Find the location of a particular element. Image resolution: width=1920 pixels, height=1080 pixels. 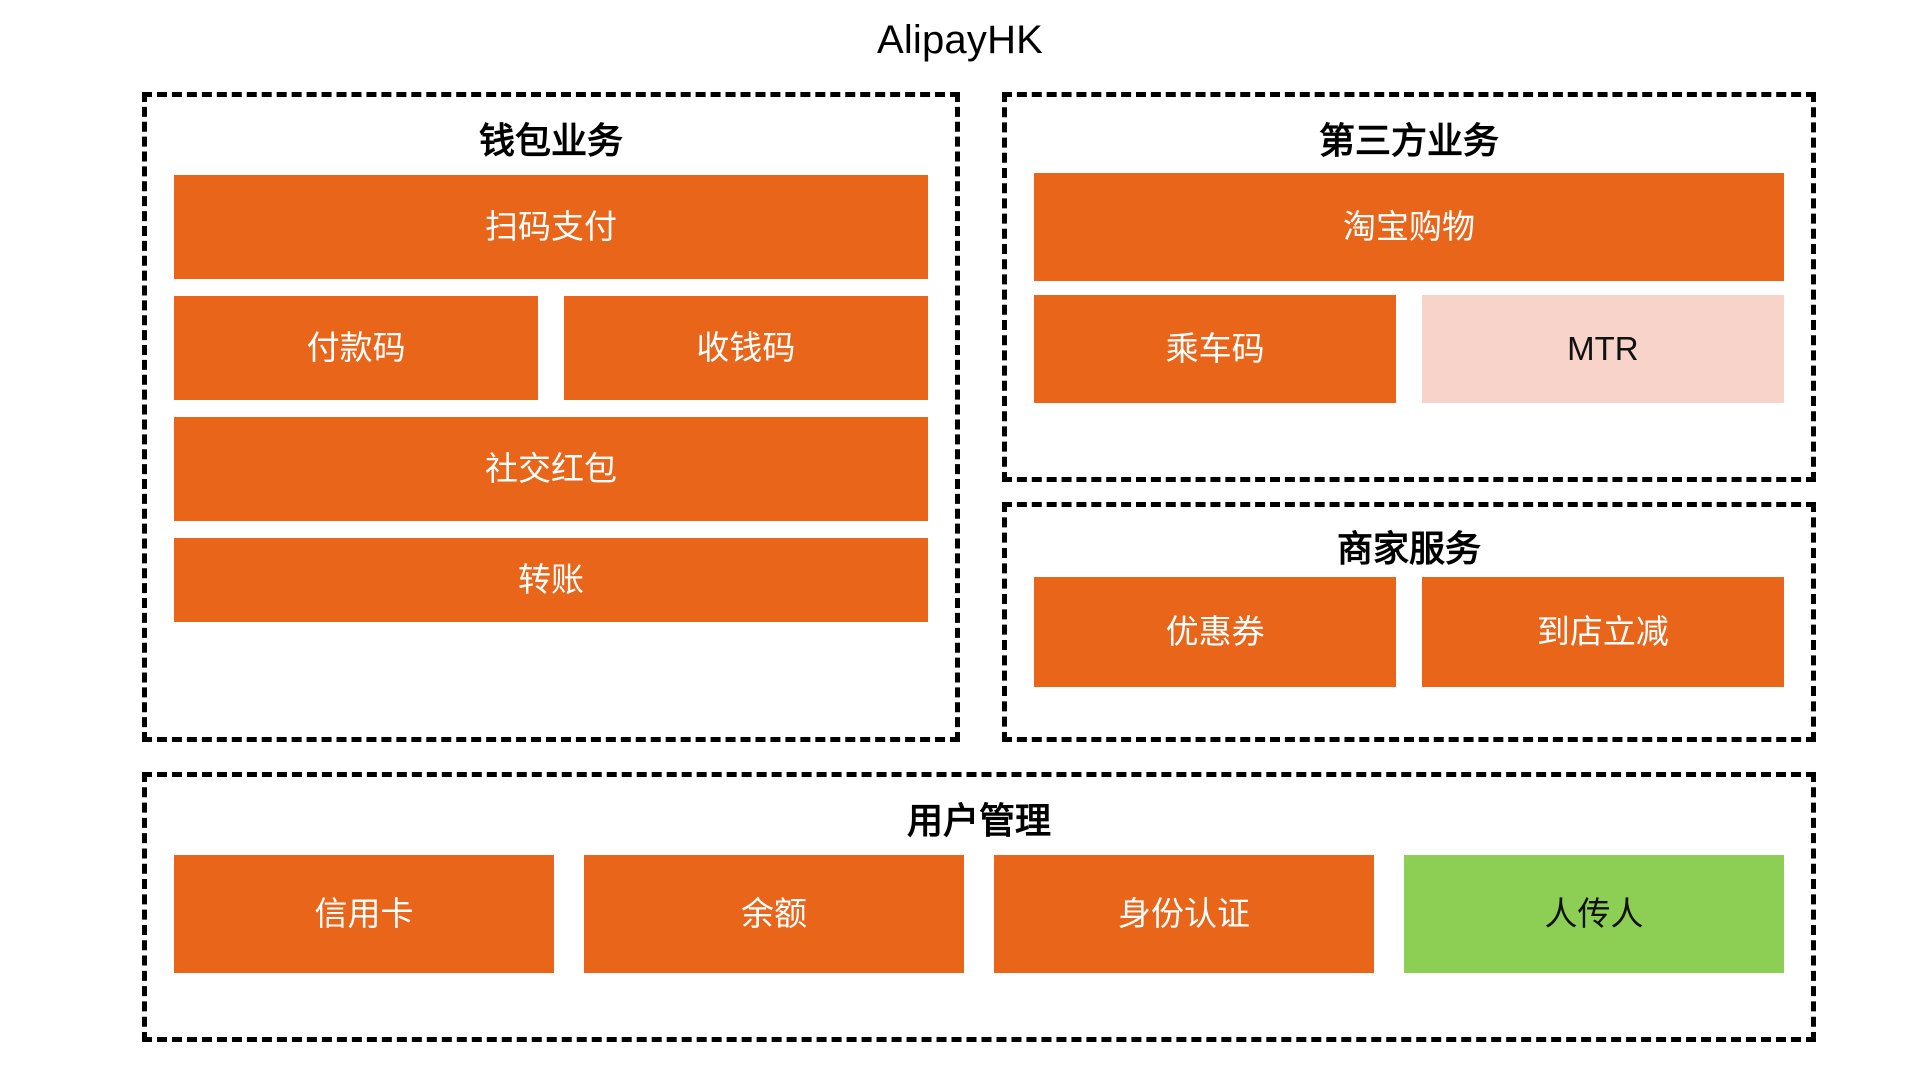

user-management-row: 信用卡 余额 身份认证 人传人 is located at coordinates (979, 914).